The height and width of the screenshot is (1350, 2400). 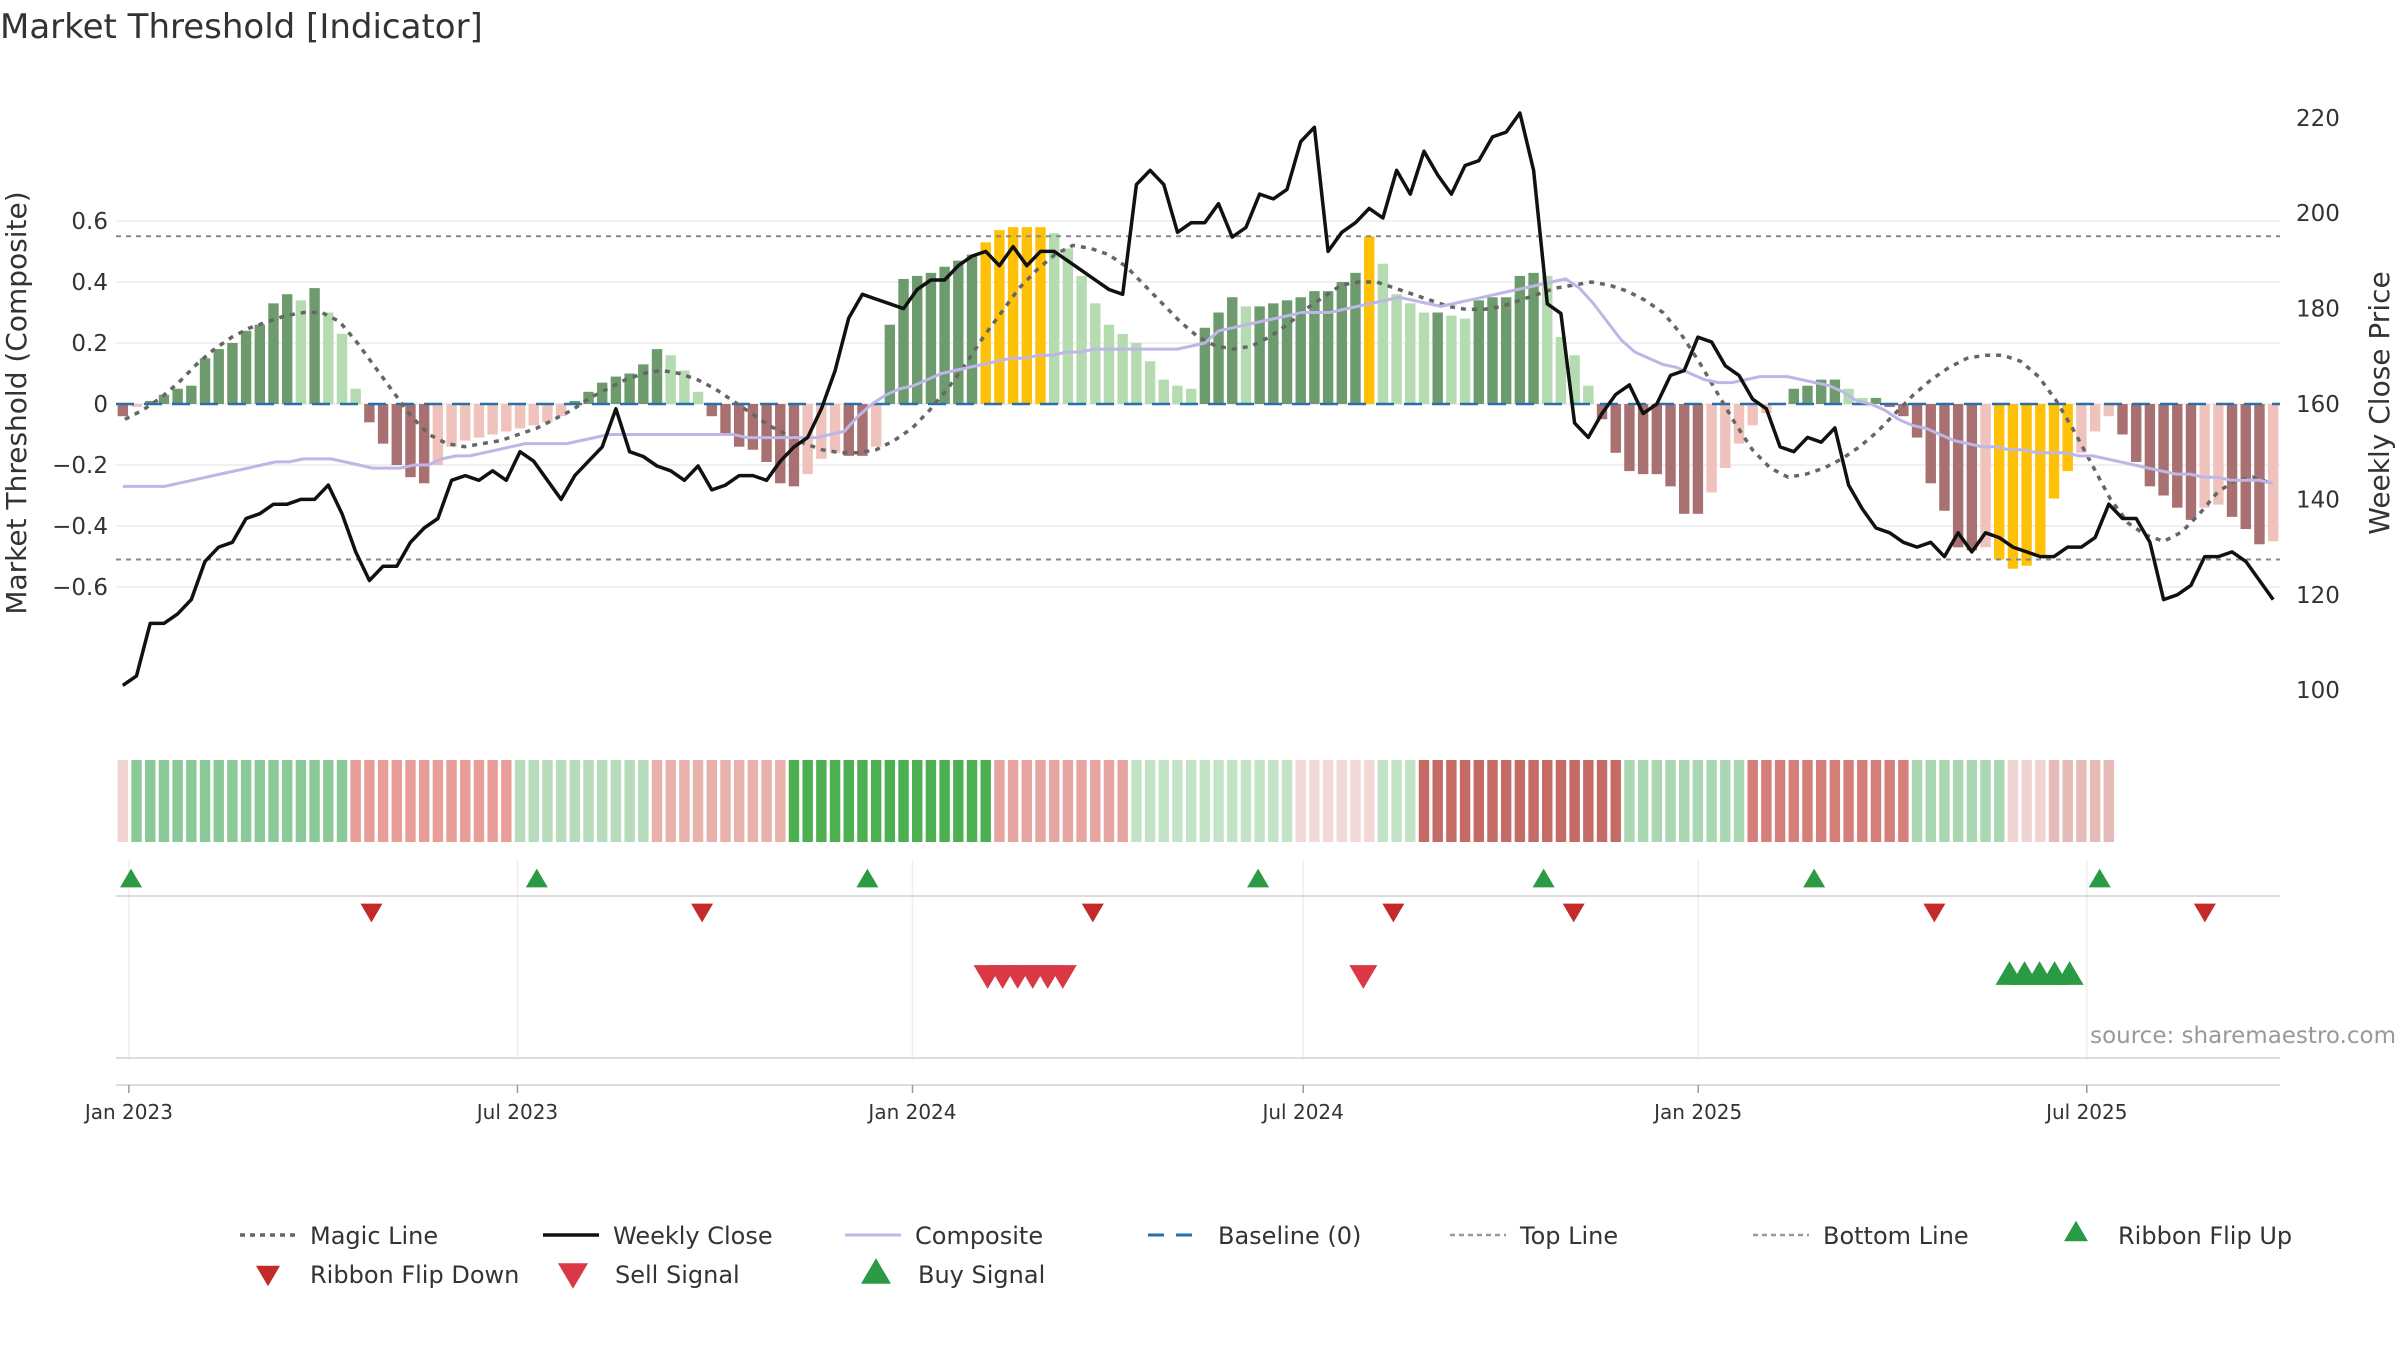 I want to click on y-left-tick: −0.6, so click(x=80, y=588).